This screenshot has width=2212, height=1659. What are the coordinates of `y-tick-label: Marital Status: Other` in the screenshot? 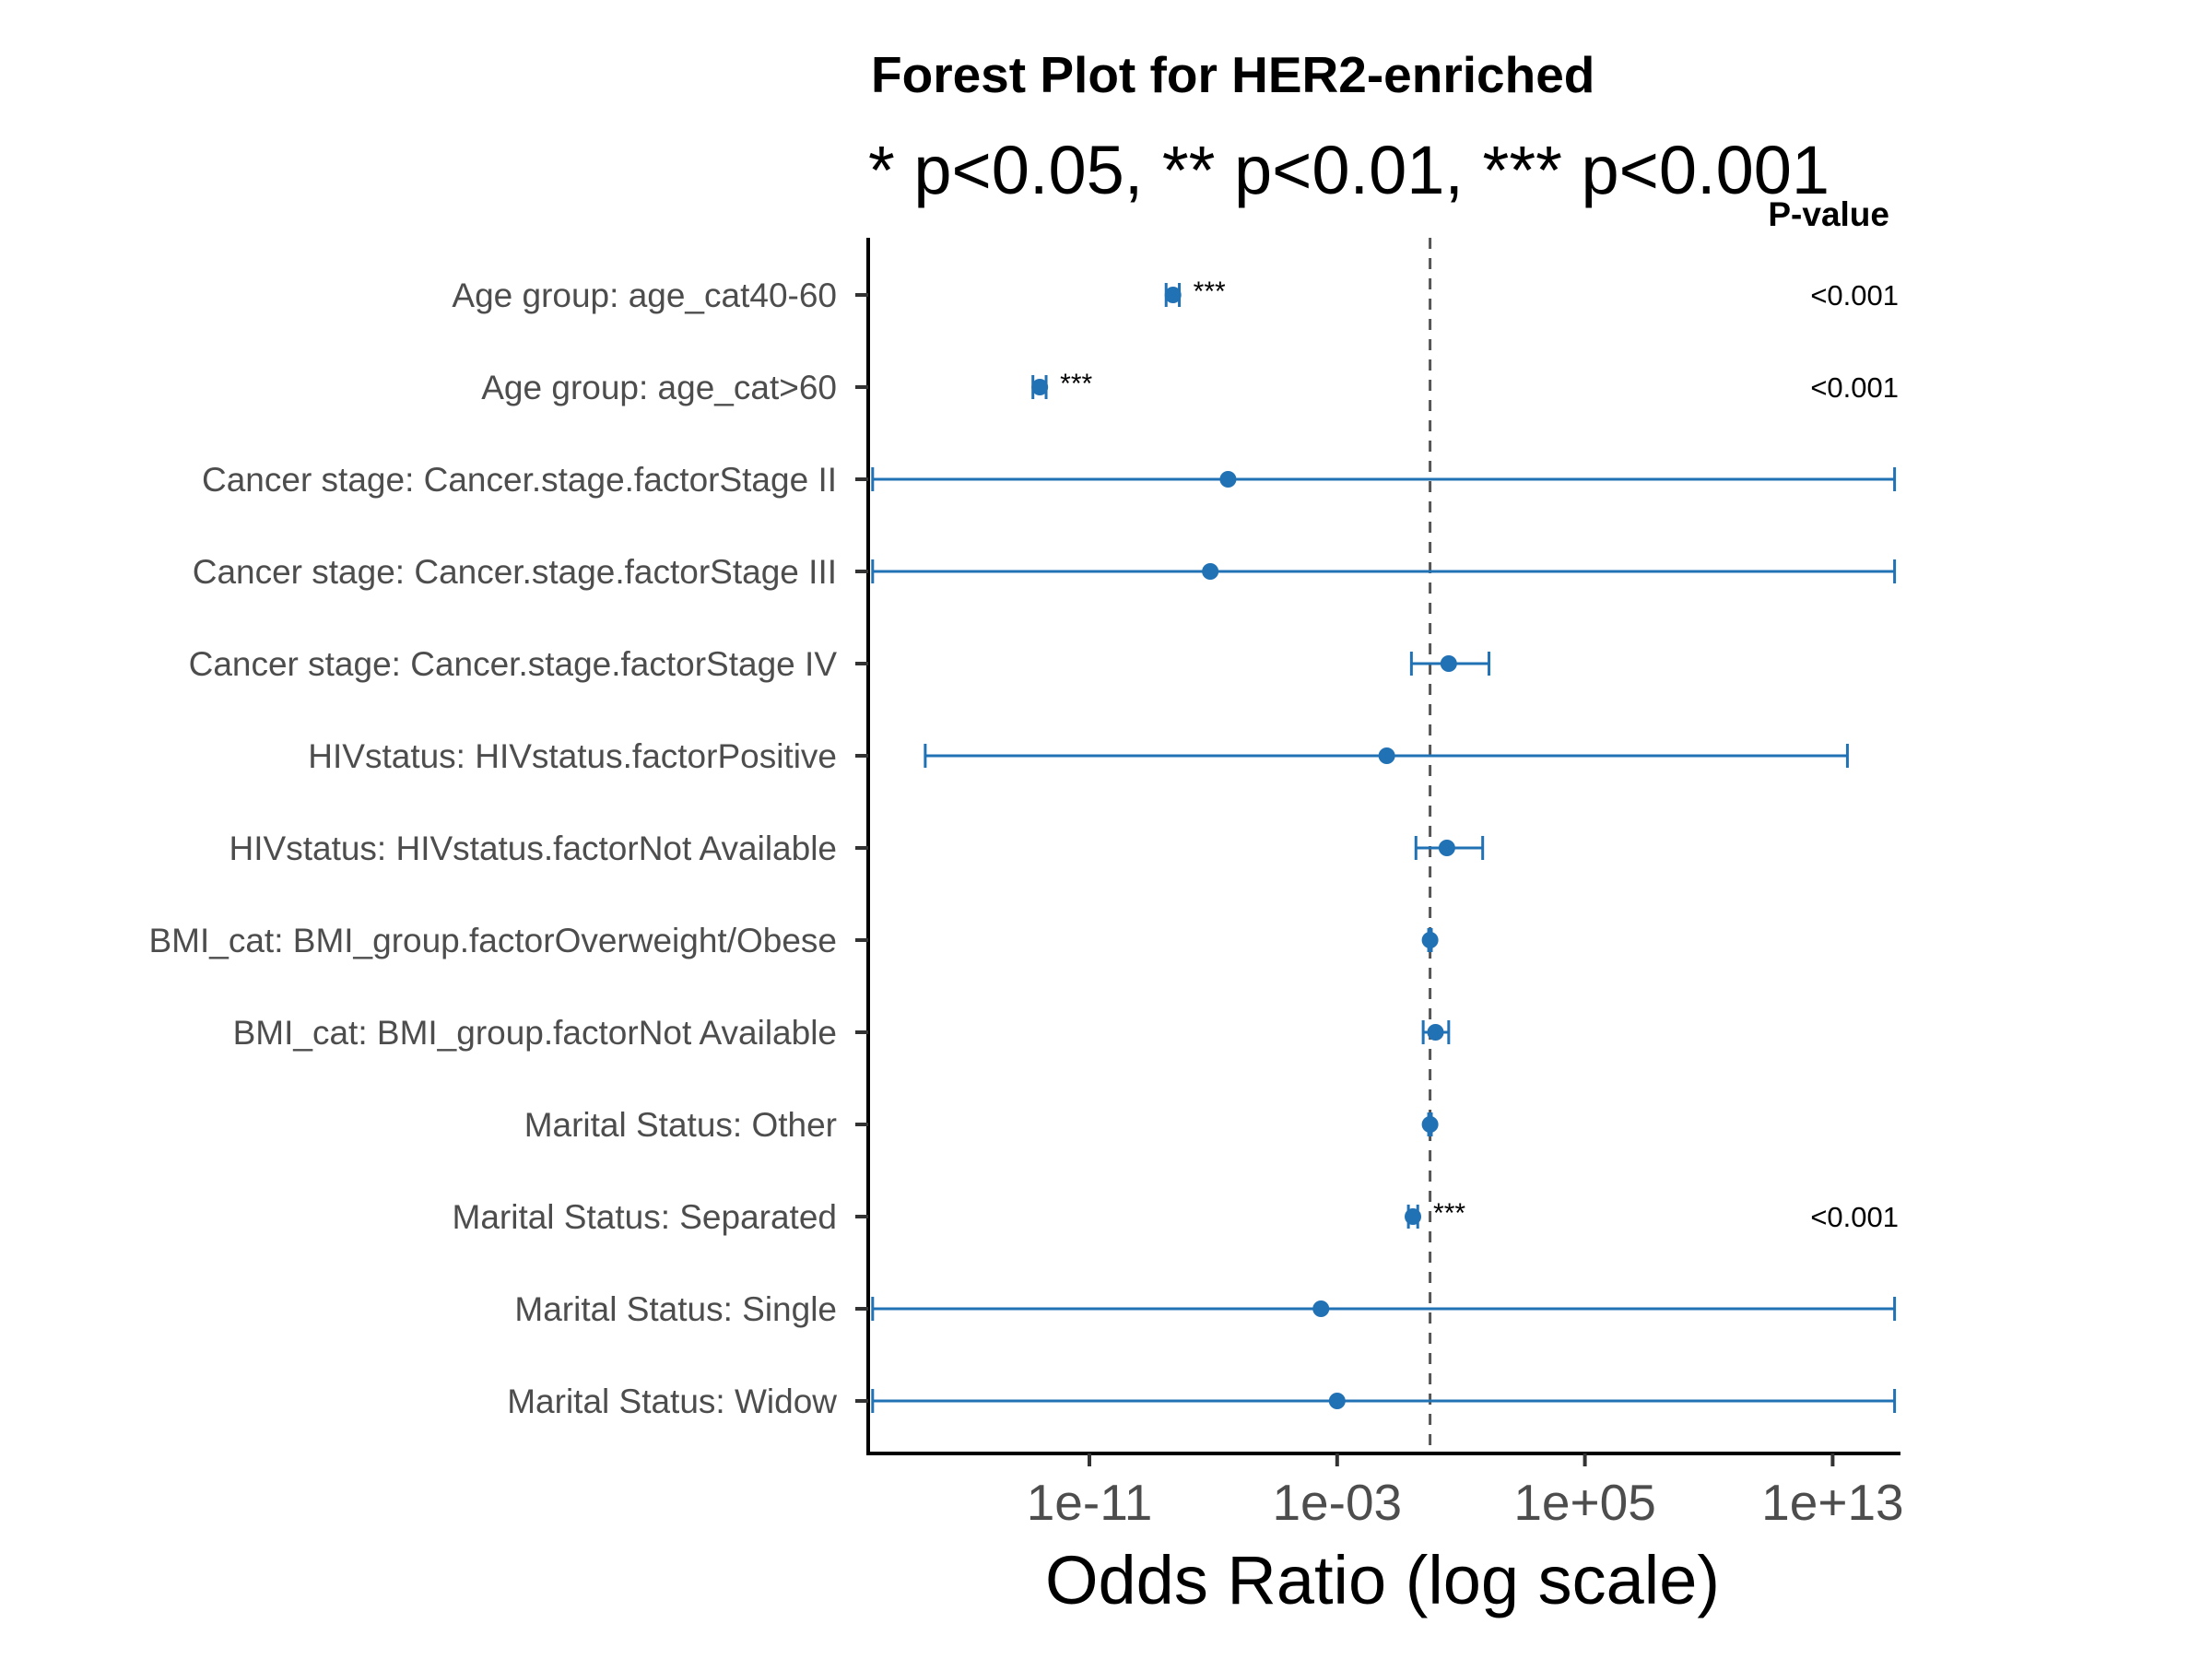 It's located at (680, 1125).